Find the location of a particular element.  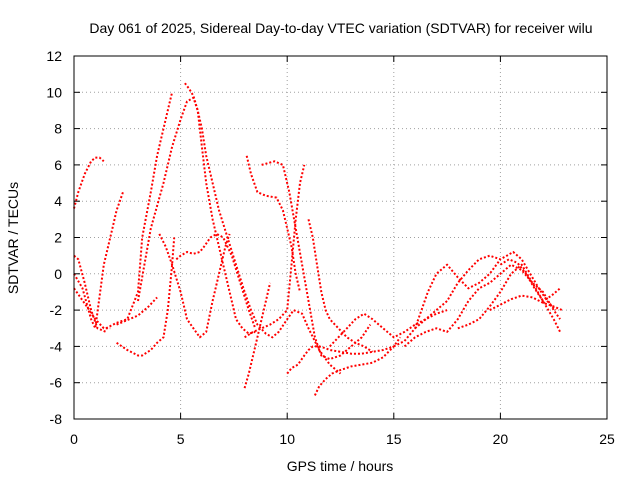

y-tick-label: -8 is located at coordinates (56, 419).